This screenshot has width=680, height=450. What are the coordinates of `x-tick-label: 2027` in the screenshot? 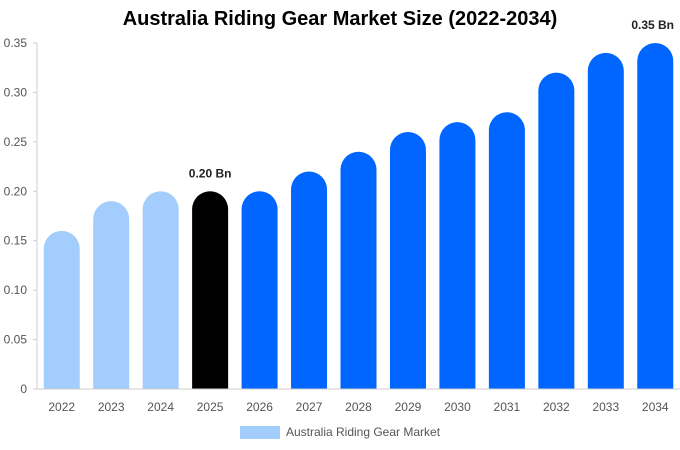 It's located at (309, 407).